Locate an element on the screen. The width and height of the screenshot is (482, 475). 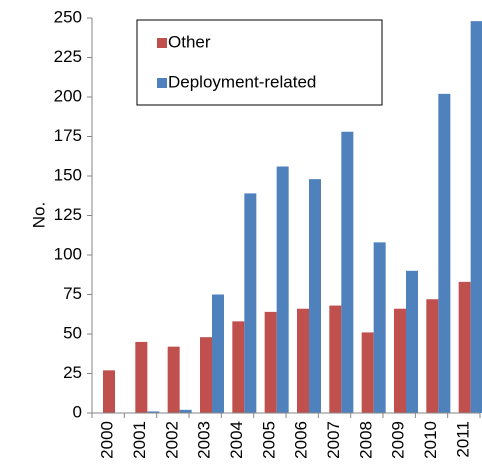
y-tick-label: 250 is located at coordinates (68, 16).